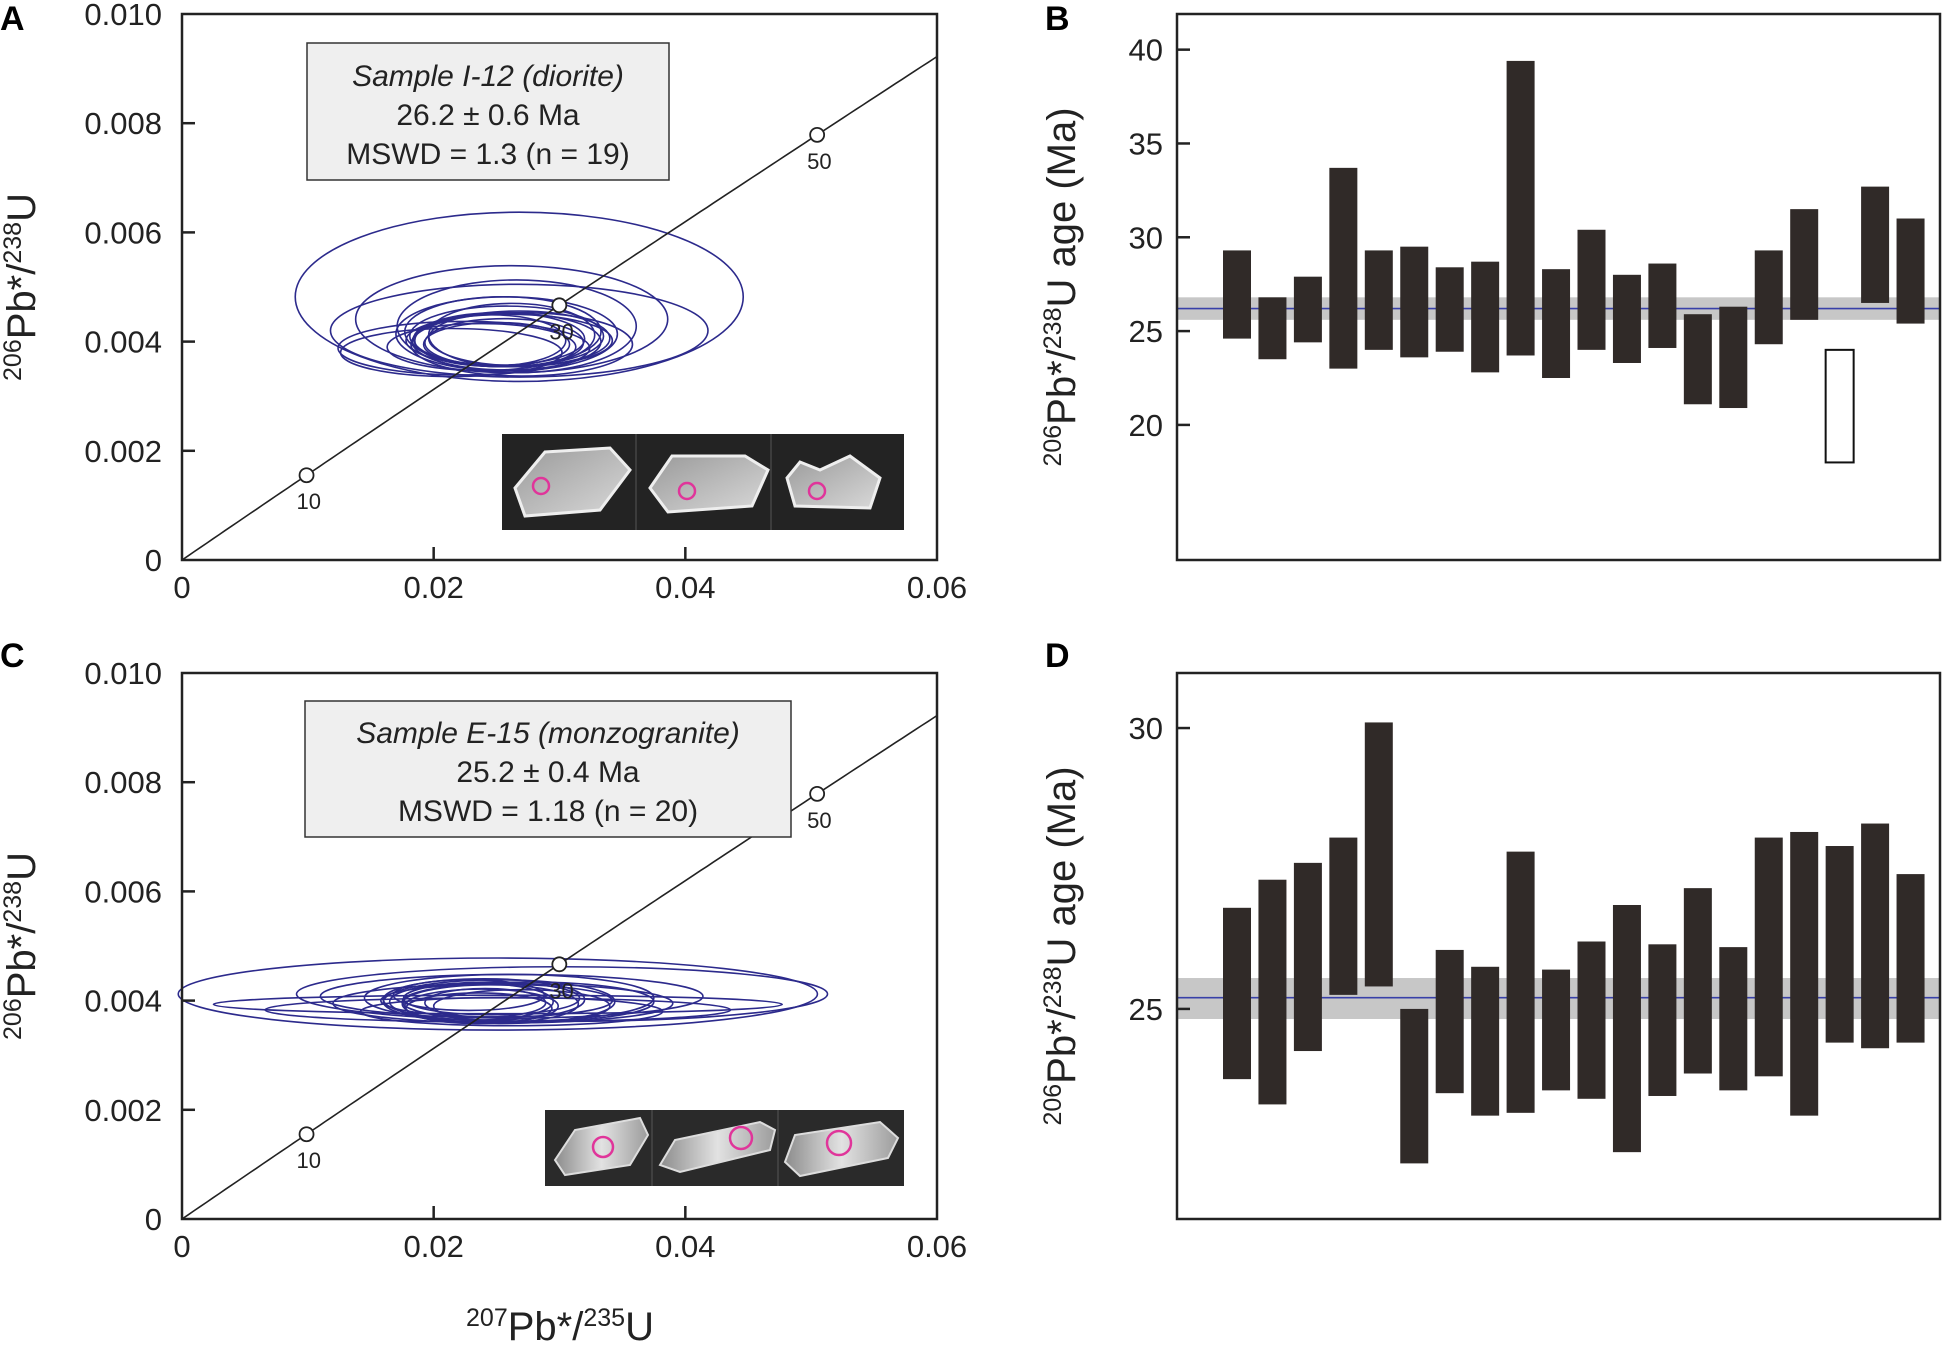 The height and width of the screenshot is (1349, 1942). What do you see at coordinates (1146, 50) in the screenshot?
I see `y-tick-label: 40` at bounding box center [1146, 50].